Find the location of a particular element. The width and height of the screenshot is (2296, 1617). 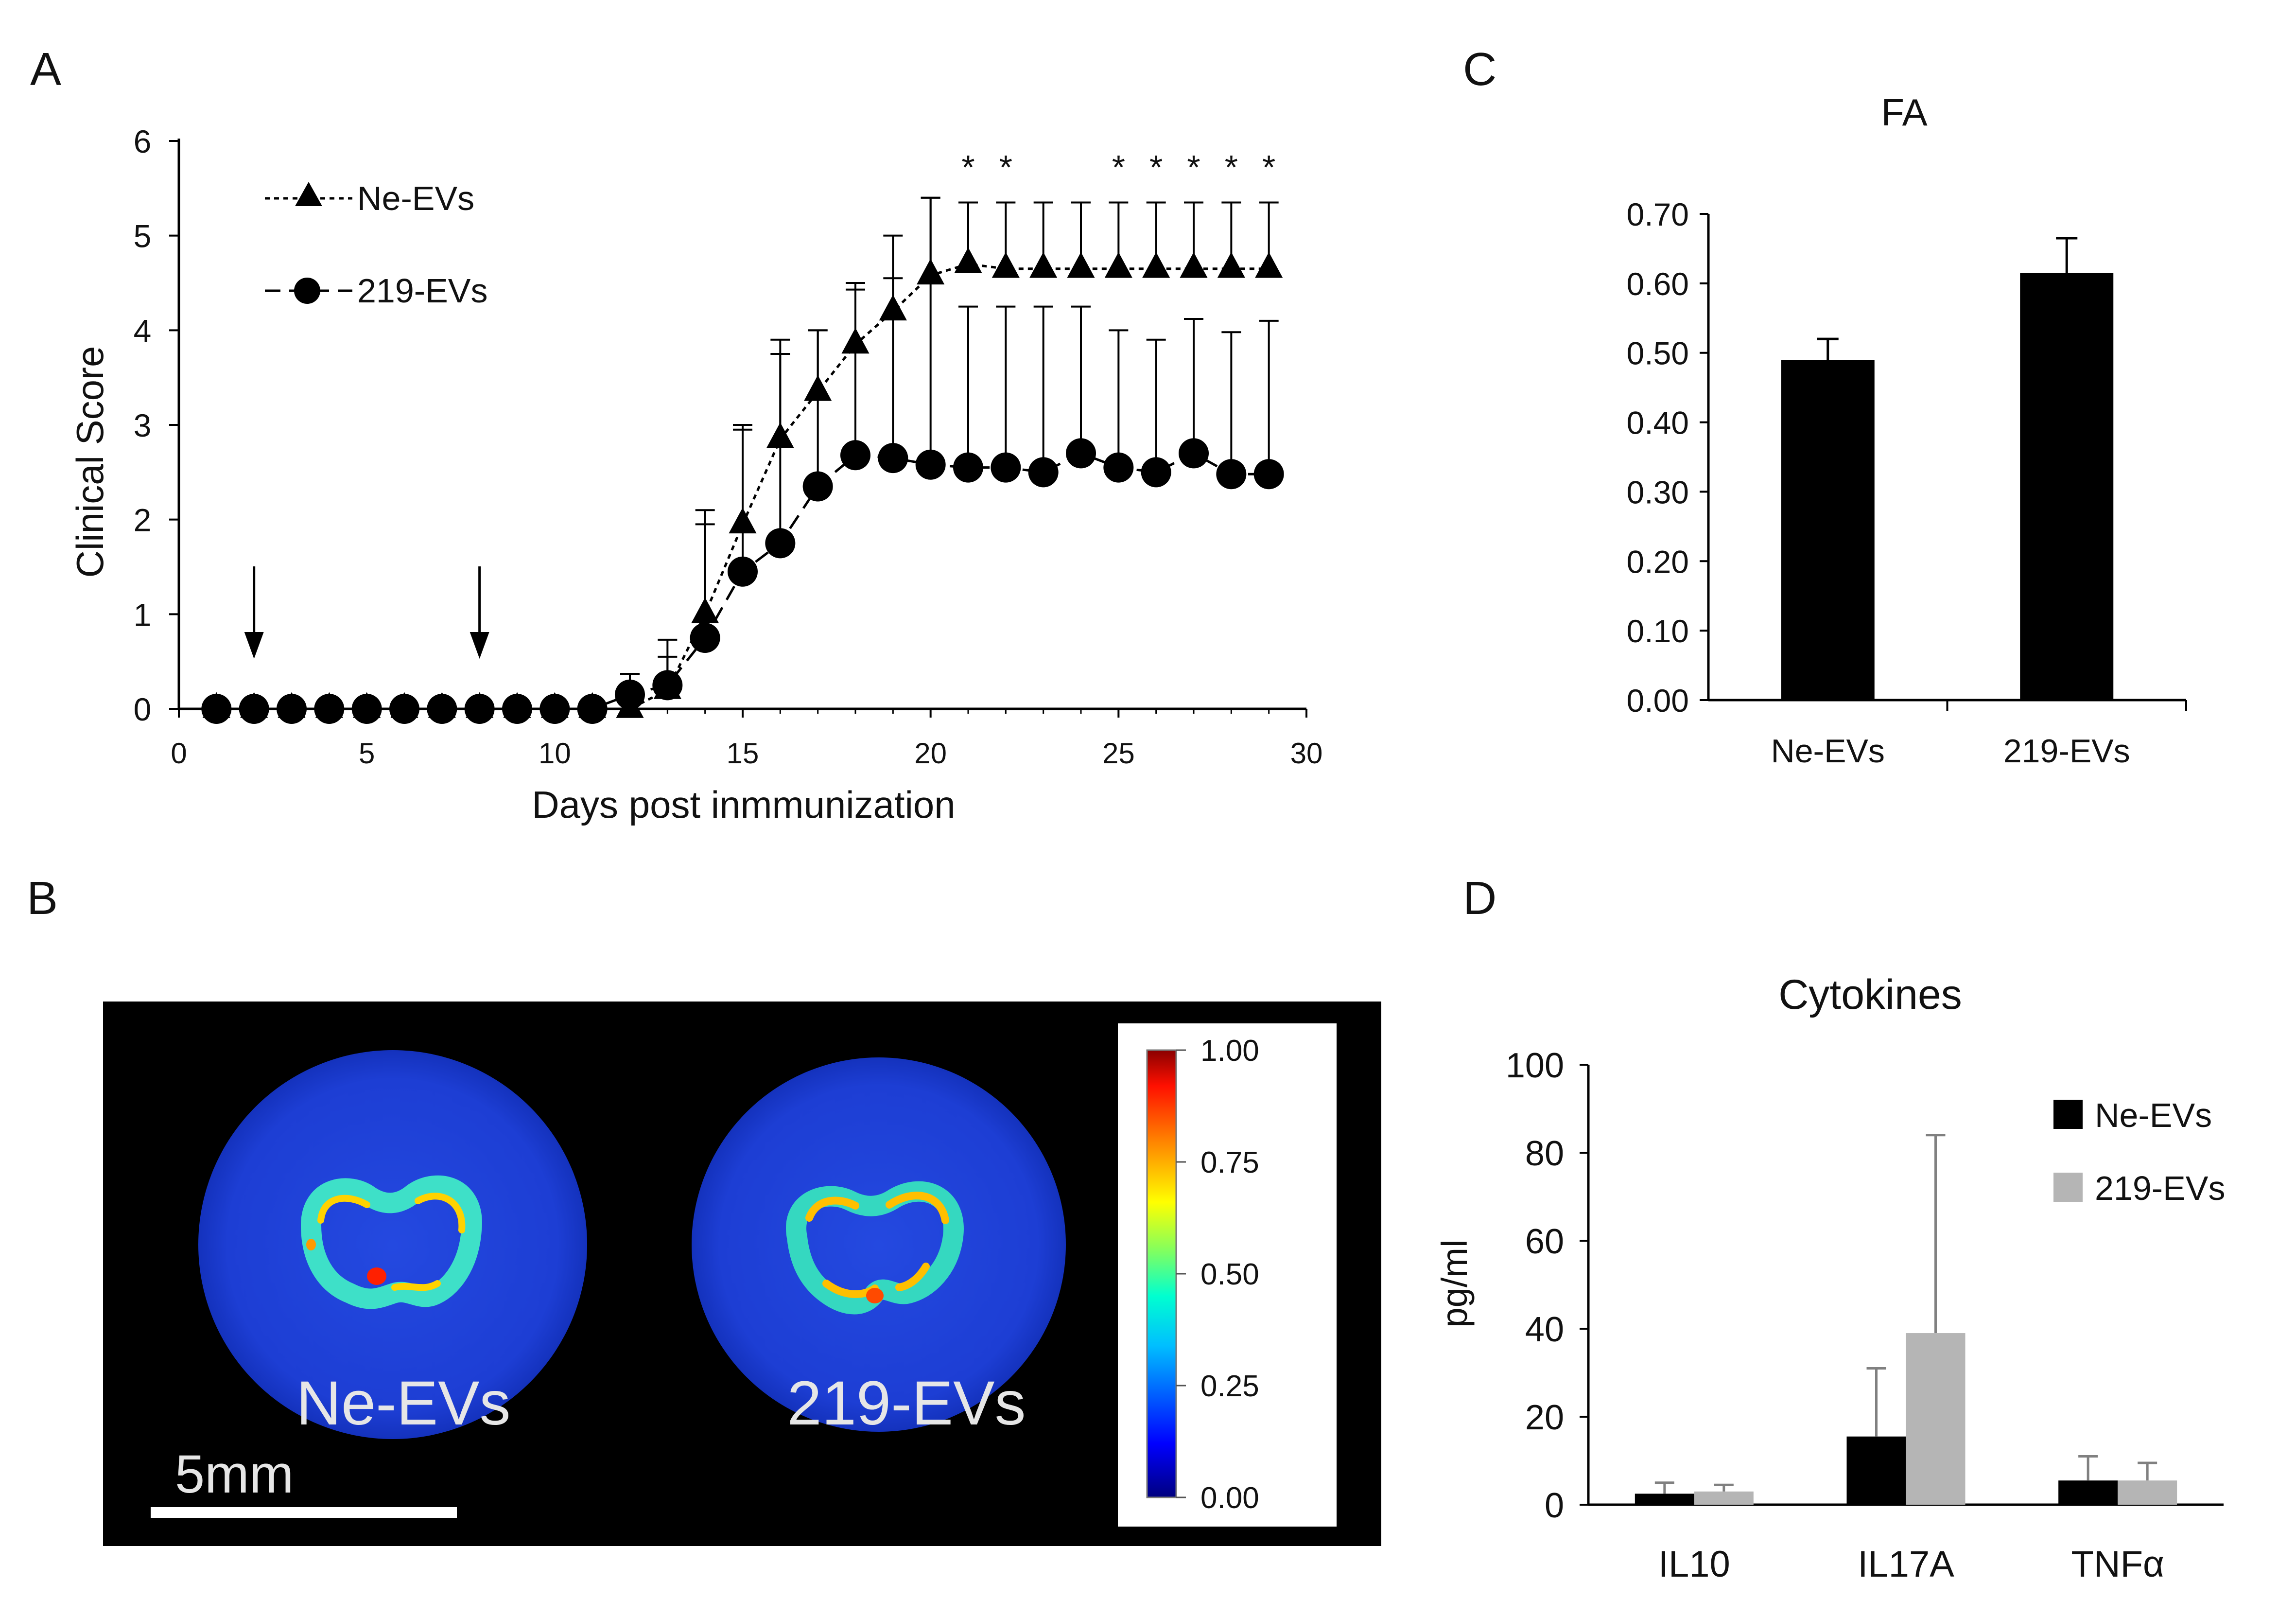

cytokines-error-bars is located at coordinates (1905, 1314).